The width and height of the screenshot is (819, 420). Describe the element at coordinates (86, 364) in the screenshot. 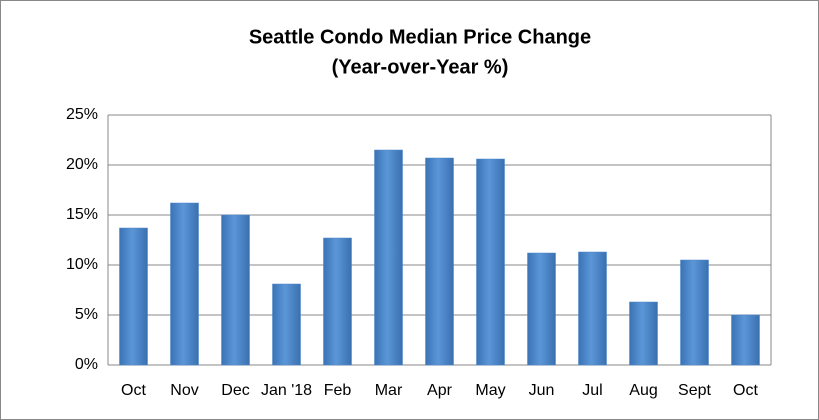

I see `y-tick-label: 0%` at that location.